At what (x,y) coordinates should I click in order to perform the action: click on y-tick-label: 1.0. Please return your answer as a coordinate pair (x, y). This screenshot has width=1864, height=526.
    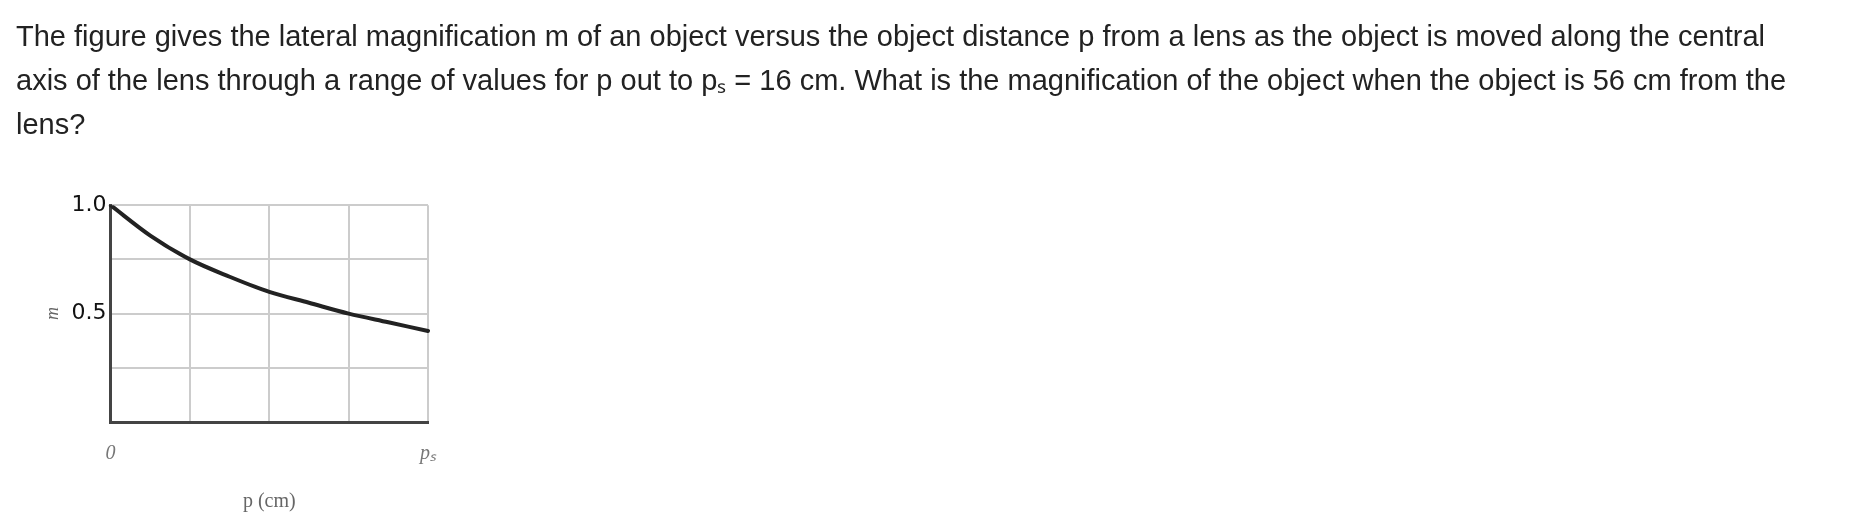
    Looking at the image, I should click on (89, 203).